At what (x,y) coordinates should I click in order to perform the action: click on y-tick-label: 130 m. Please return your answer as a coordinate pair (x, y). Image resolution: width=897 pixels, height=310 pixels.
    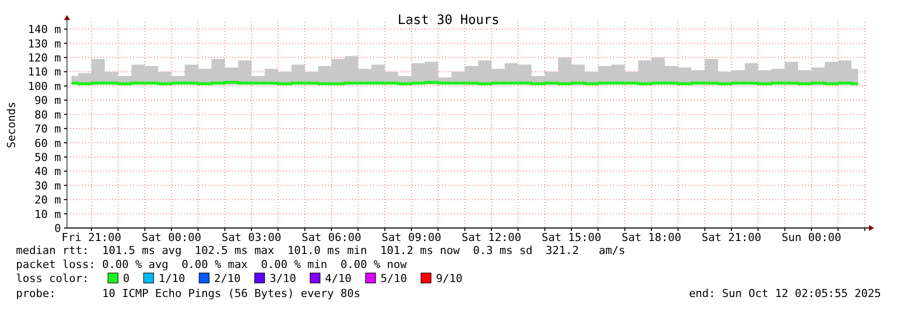
    Looking at the image, I should click on (45, 43).